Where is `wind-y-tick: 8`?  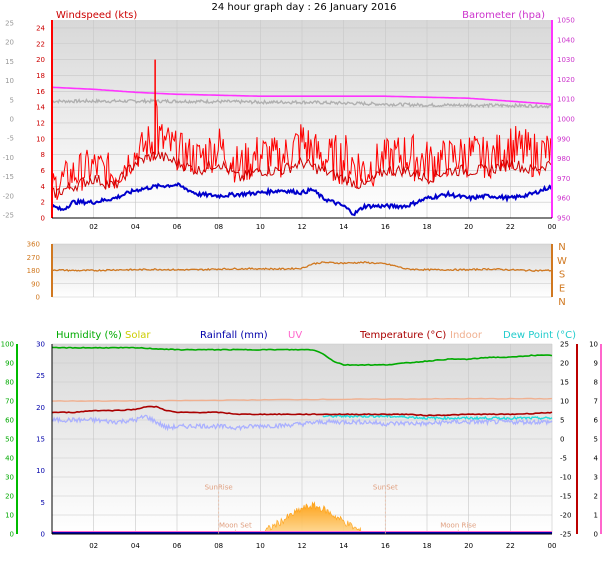
wind-y-tick: 8 is located at coordinates (43, 155).